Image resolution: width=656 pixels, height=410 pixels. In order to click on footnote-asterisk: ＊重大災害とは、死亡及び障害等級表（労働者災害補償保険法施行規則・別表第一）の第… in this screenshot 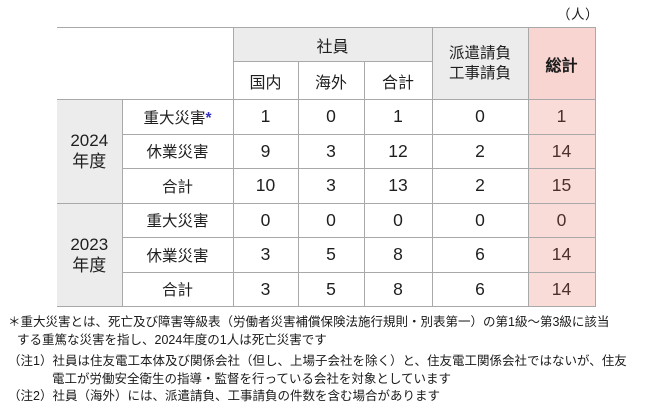, I will do `click(317, 331)`.